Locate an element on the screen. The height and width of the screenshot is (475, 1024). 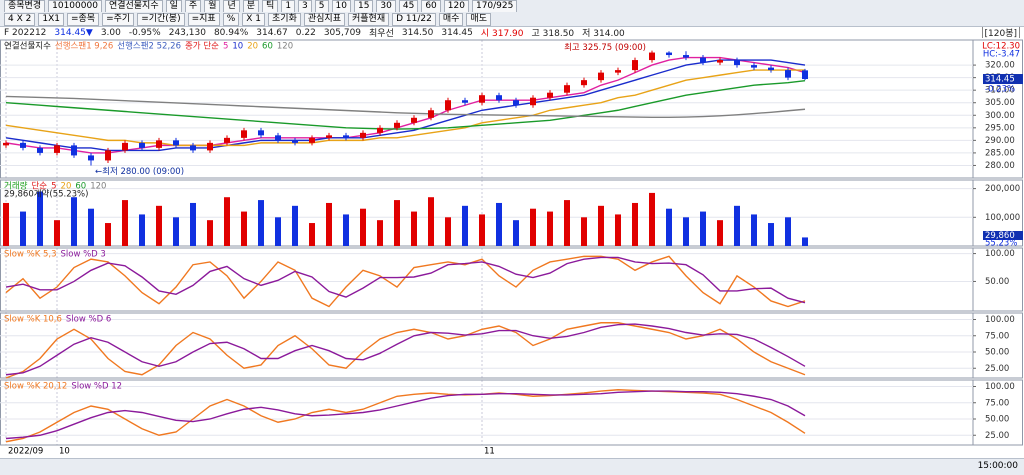
toolbar-button: 커플현재 is located at coordinates (369, 19).